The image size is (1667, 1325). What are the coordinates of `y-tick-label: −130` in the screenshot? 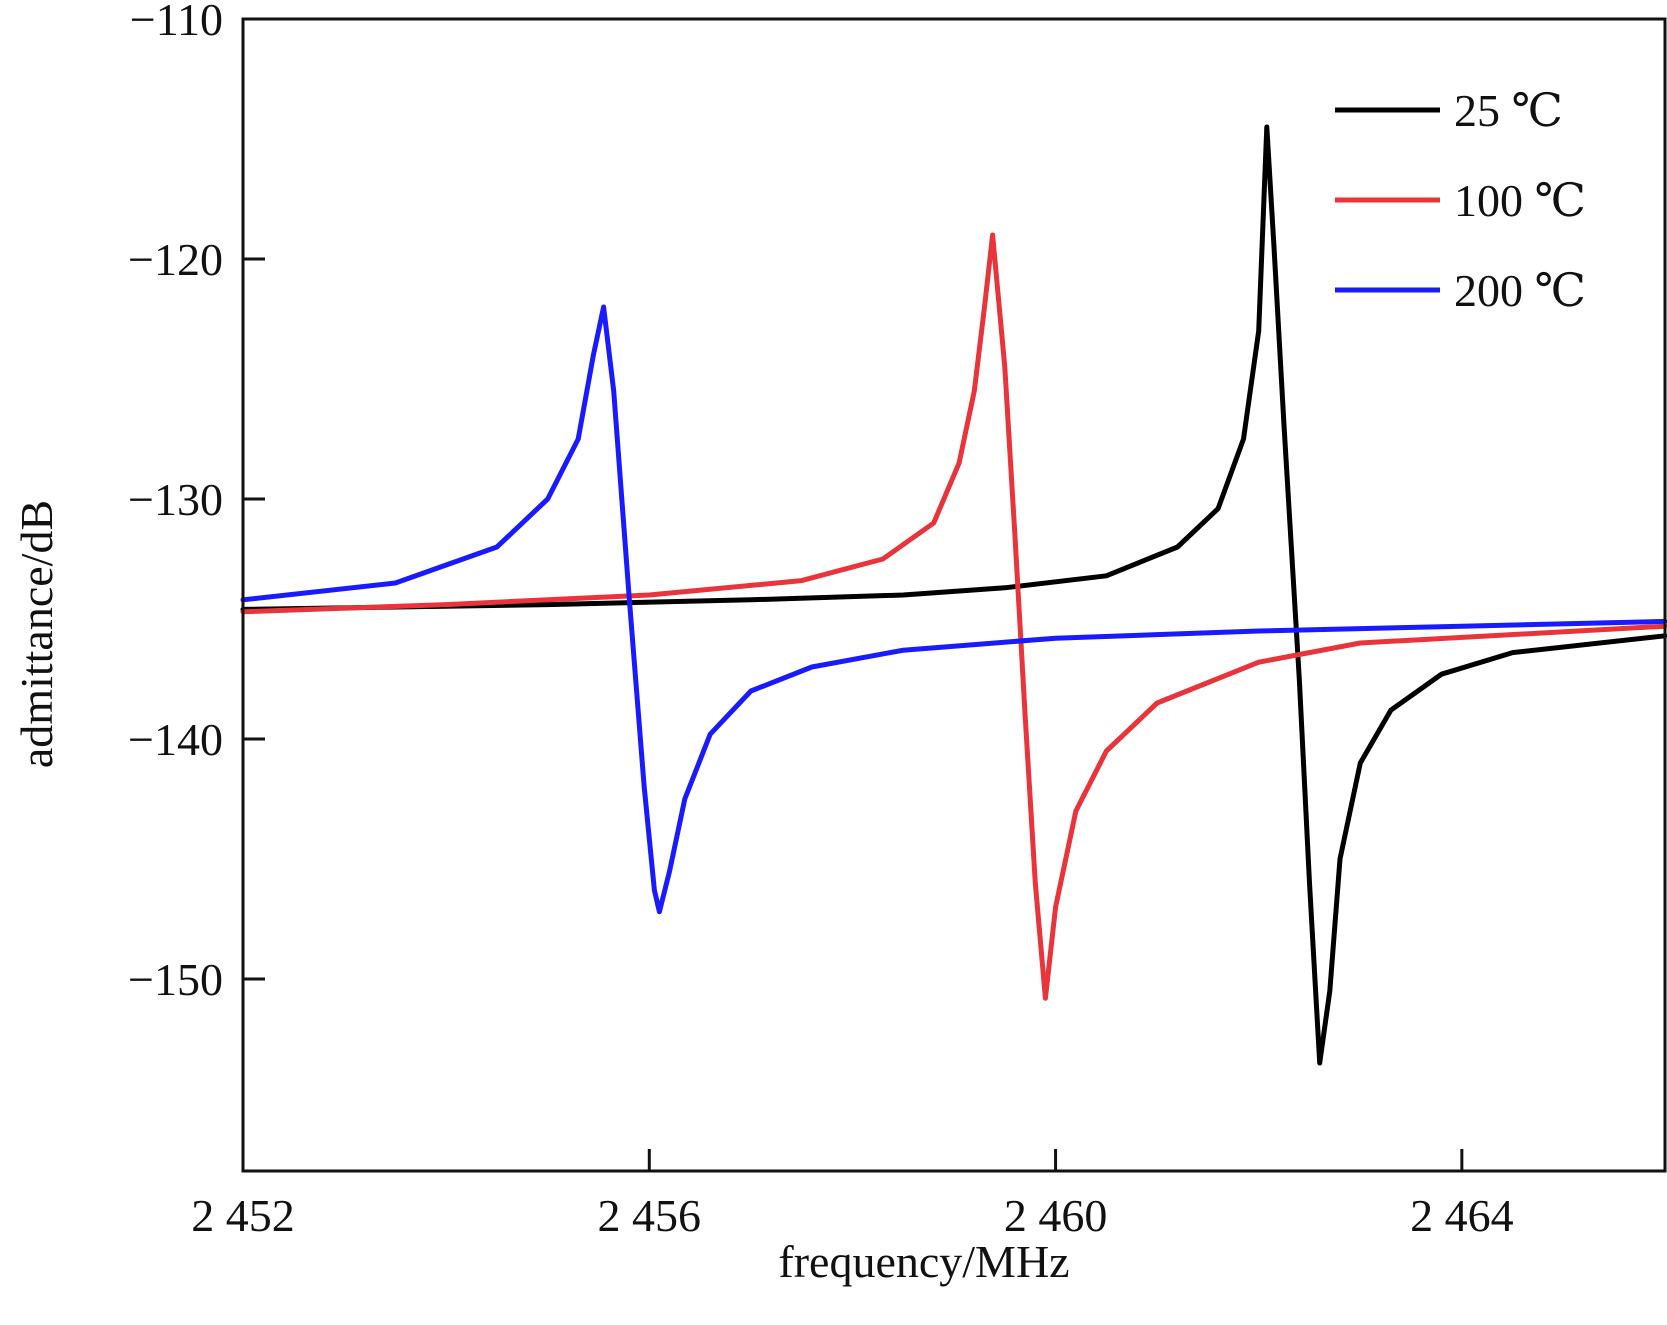 It's located at (175, 499).